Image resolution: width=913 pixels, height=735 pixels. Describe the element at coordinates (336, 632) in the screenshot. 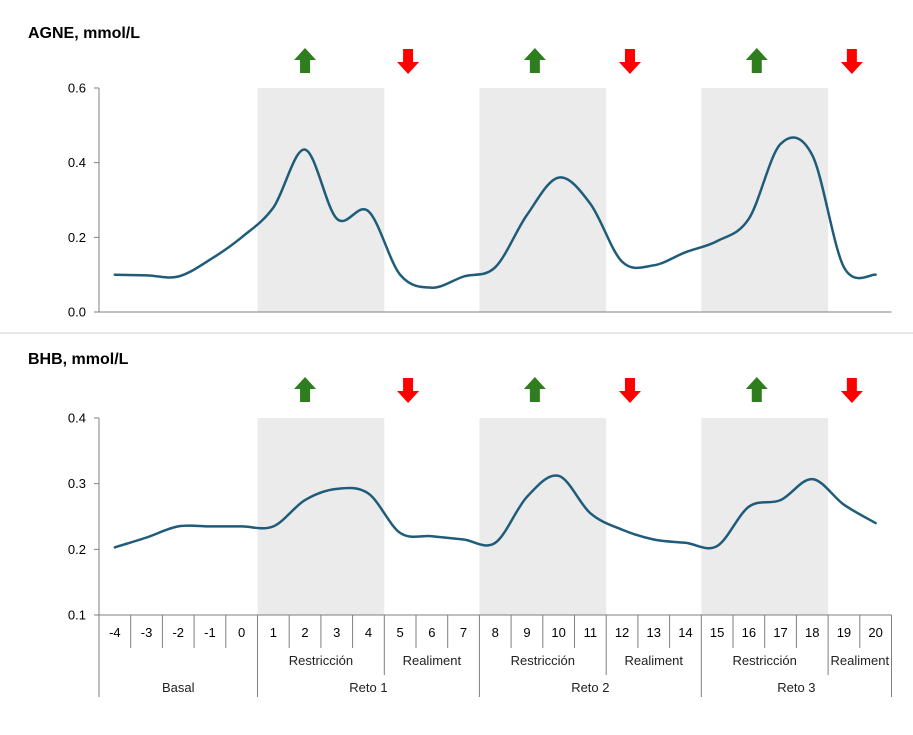

I see `x-tick-label: 3` at that location.